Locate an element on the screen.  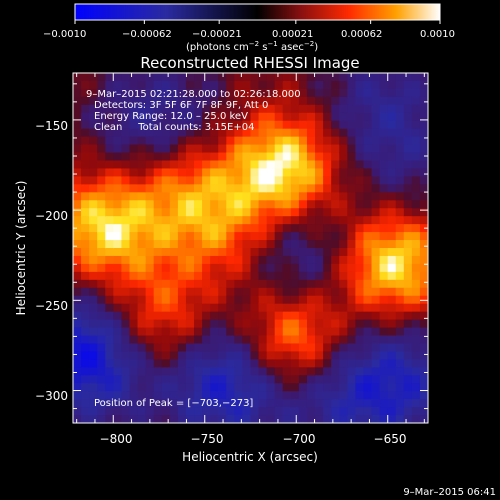
y-axis-title: Heliocentric Y (arcsec) is located at coordinates (21, 248).